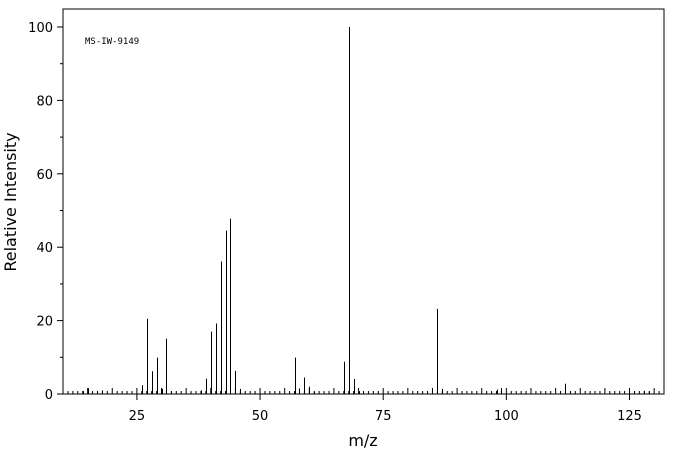  What do you see at coordinates (40, 28) in the screenshot?
I see `y-tick-label: 100` at bounding box center [40, 28].